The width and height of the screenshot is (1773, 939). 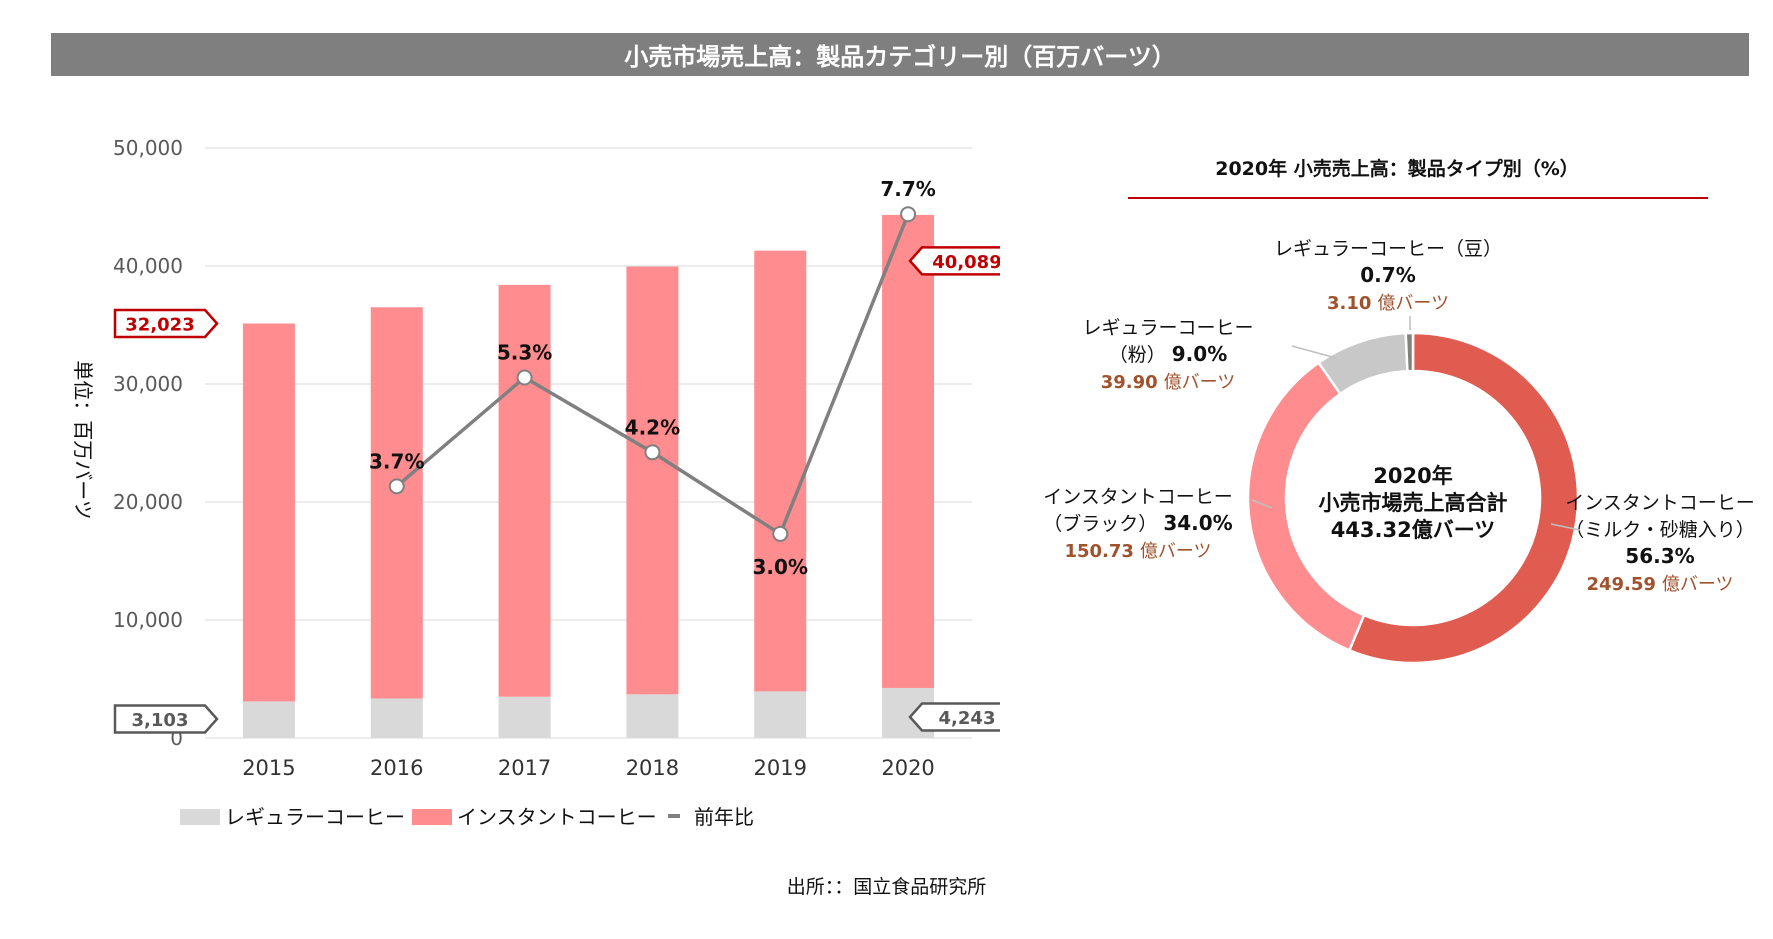 I want to click on line-data-label: 7.7%, so click(x=907, y=189).